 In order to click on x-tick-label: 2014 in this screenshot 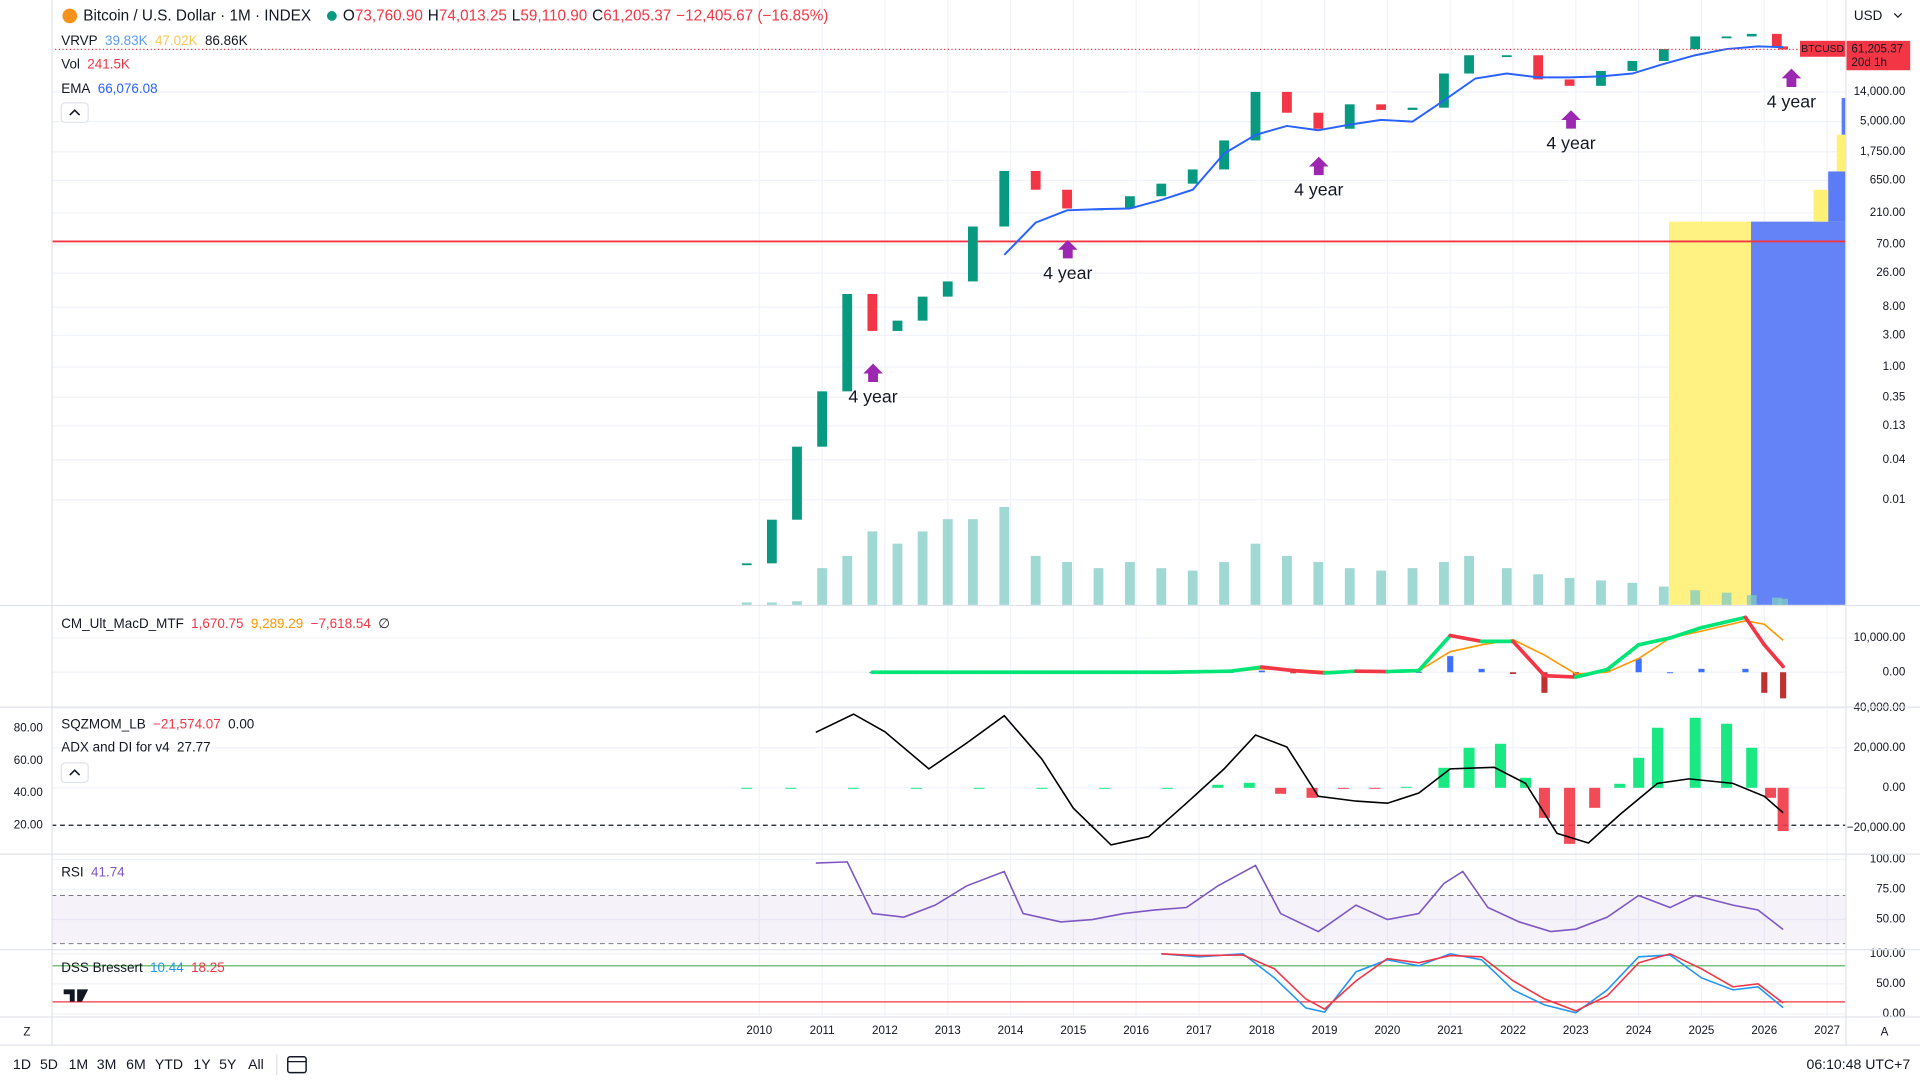, I will do `click(1011, 1030)`.